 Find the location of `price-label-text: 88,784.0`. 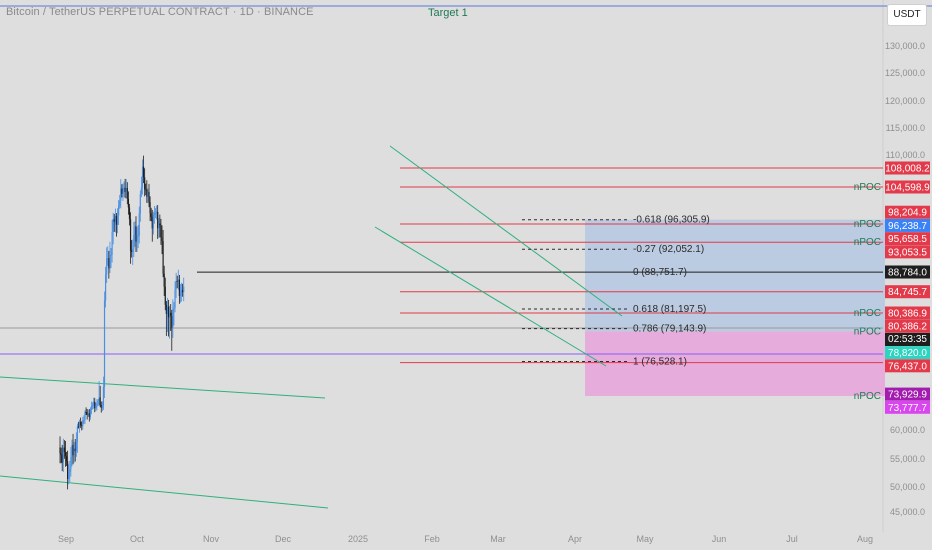

price-label-text: 88,784.0 is located at coordinates (907, 273).